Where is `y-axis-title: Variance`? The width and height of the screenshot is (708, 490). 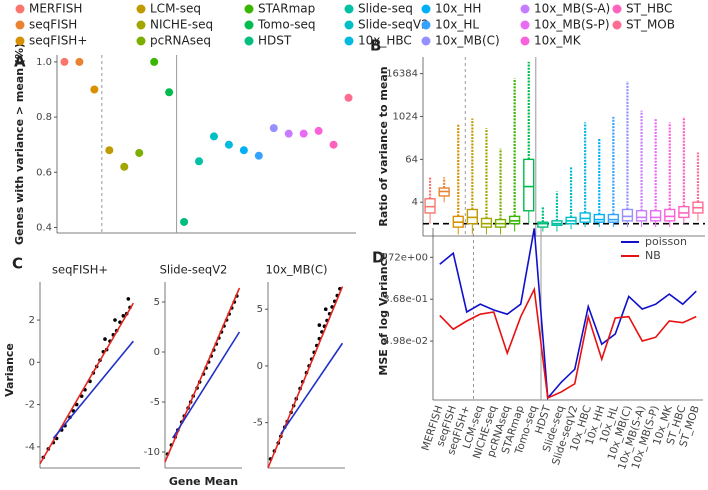 y-axis-title: Variance is located at coordinates (9, 370).